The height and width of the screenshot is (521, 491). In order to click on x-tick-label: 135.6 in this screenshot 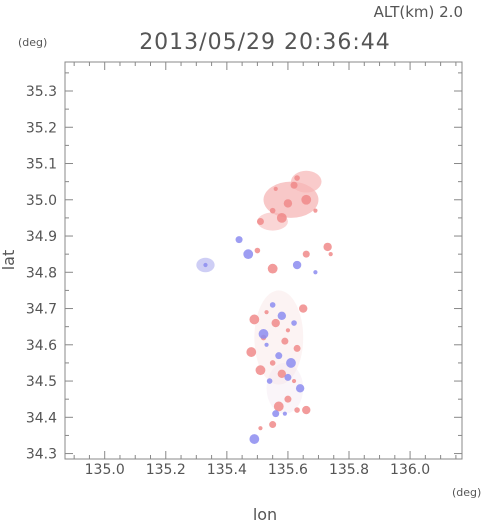, I will do `click(288, 470)`.